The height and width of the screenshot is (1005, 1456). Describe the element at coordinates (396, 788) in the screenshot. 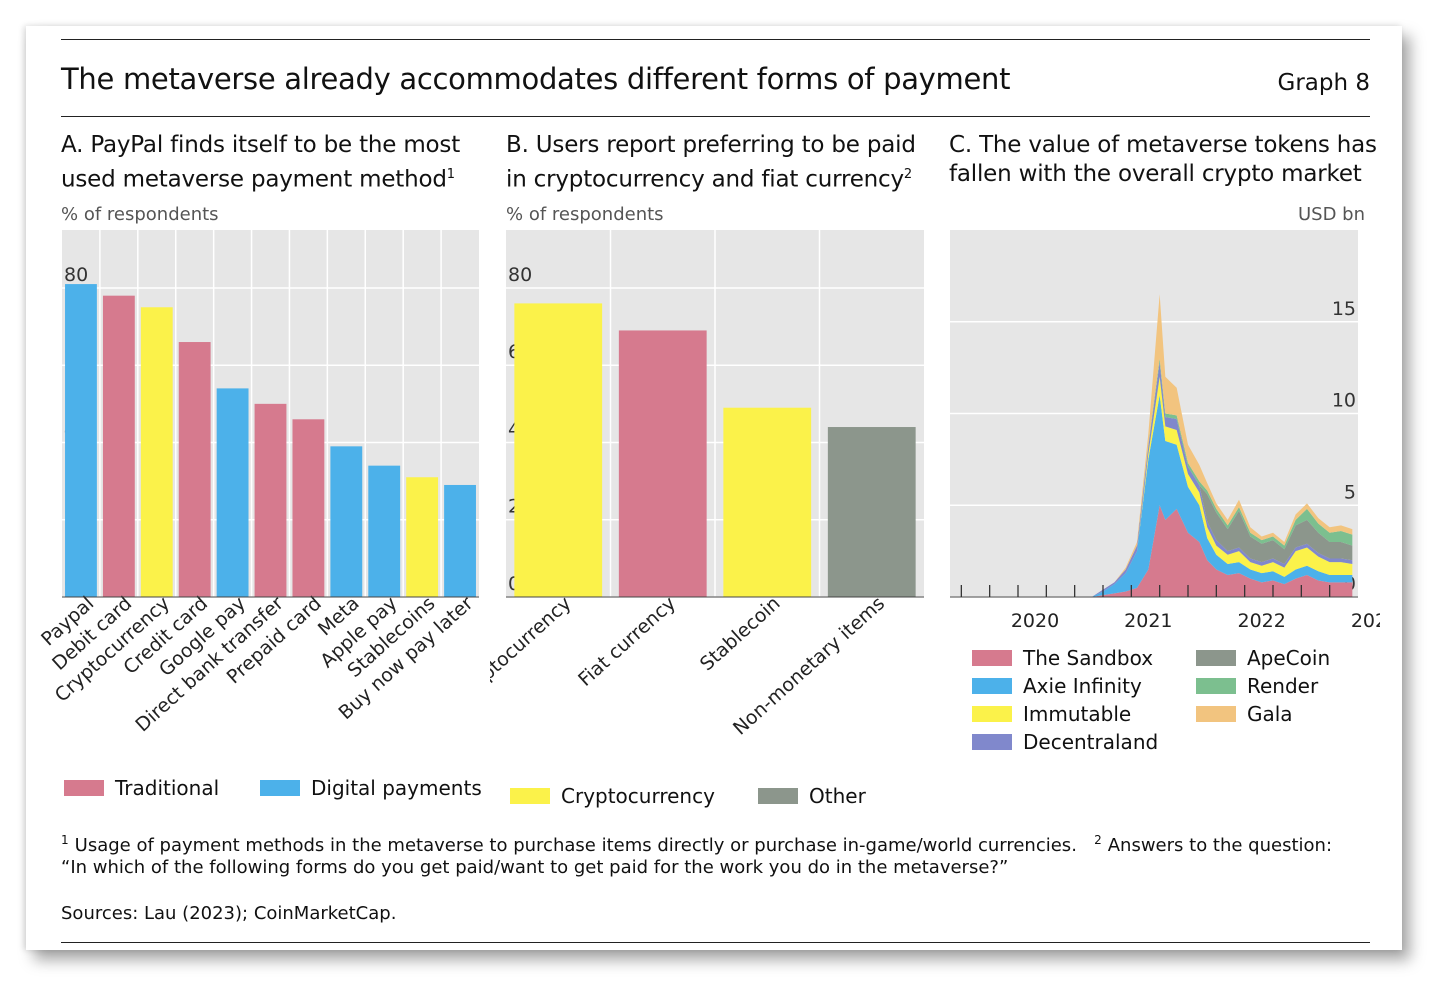

I see `legend-label: Digital payments` at that location.